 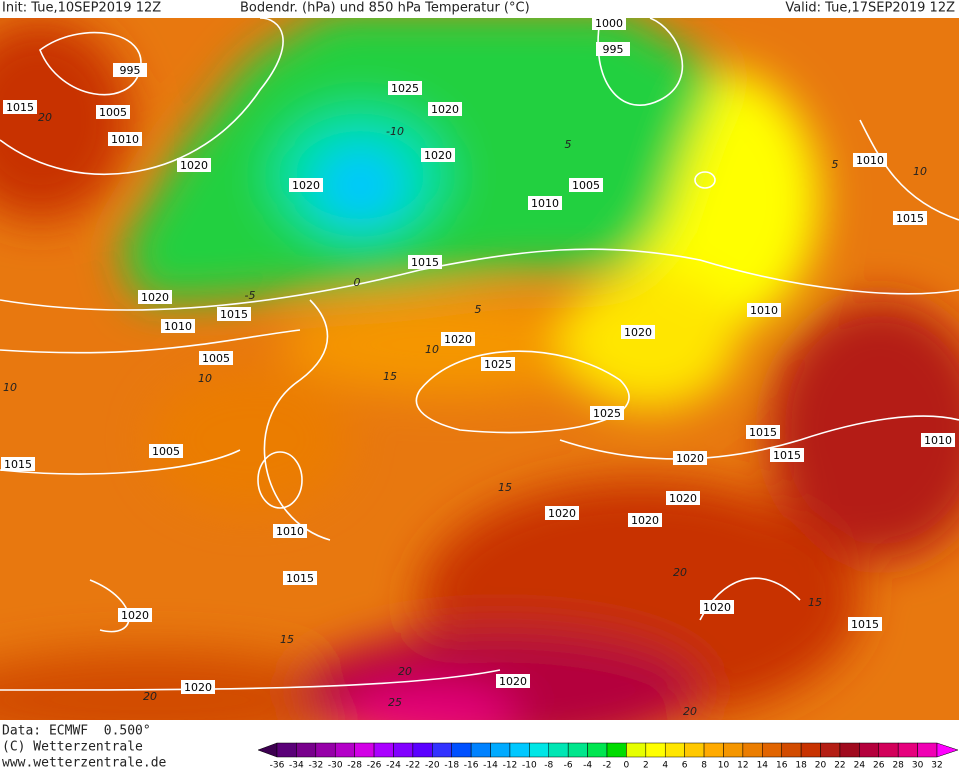 What do you see at coordinates (665, 765) in the screenshot?
I see `colorbar-tick-label: 4` at bounding box center [665, 765].